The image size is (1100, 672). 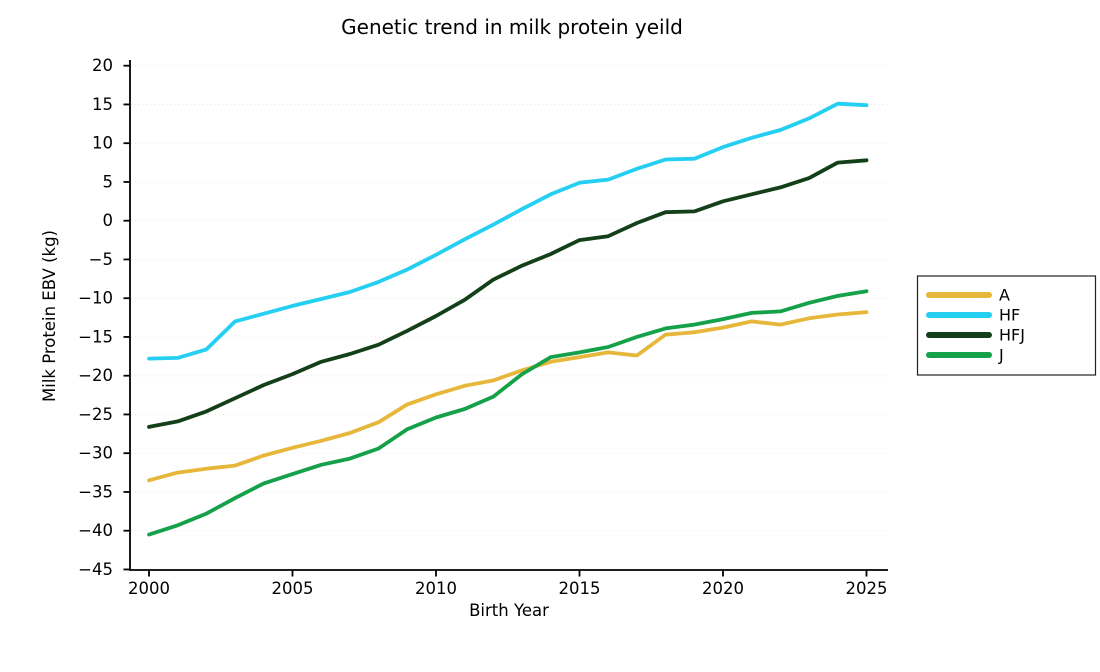 I want to click on y-axis-ticks: 20 15 10 5 0 −5 −10 −15 −20 −25 −30 −35 −40 −45, so click(x=104, y=317).